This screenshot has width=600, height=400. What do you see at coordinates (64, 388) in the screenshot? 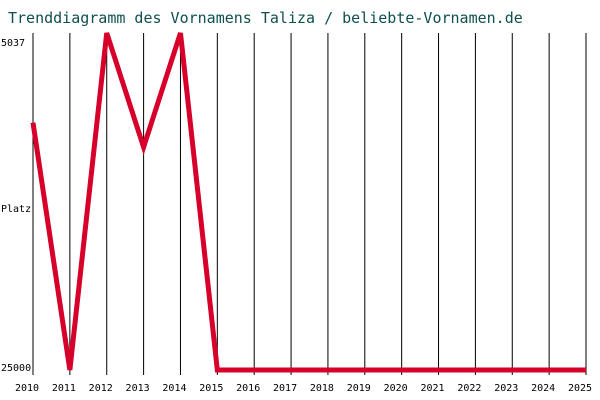
I see `x-tick-label: 2011` at bounding box center [64, 388].